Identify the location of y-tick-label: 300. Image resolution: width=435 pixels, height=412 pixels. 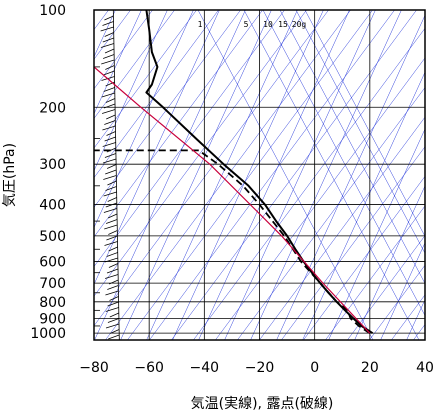
(52, 165).